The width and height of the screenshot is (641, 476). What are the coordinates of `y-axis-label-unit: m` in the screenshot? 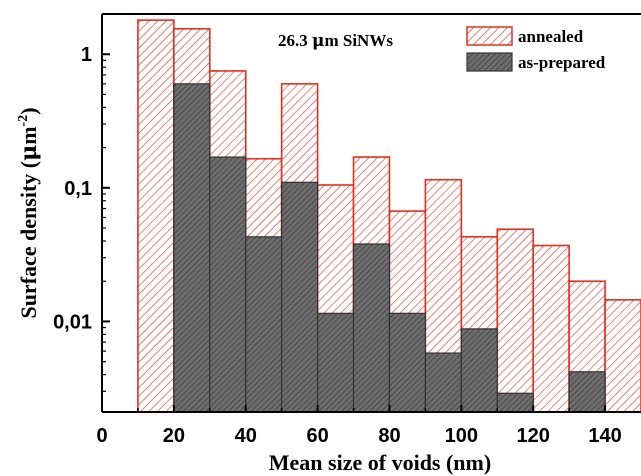 It's located at (28, 135).